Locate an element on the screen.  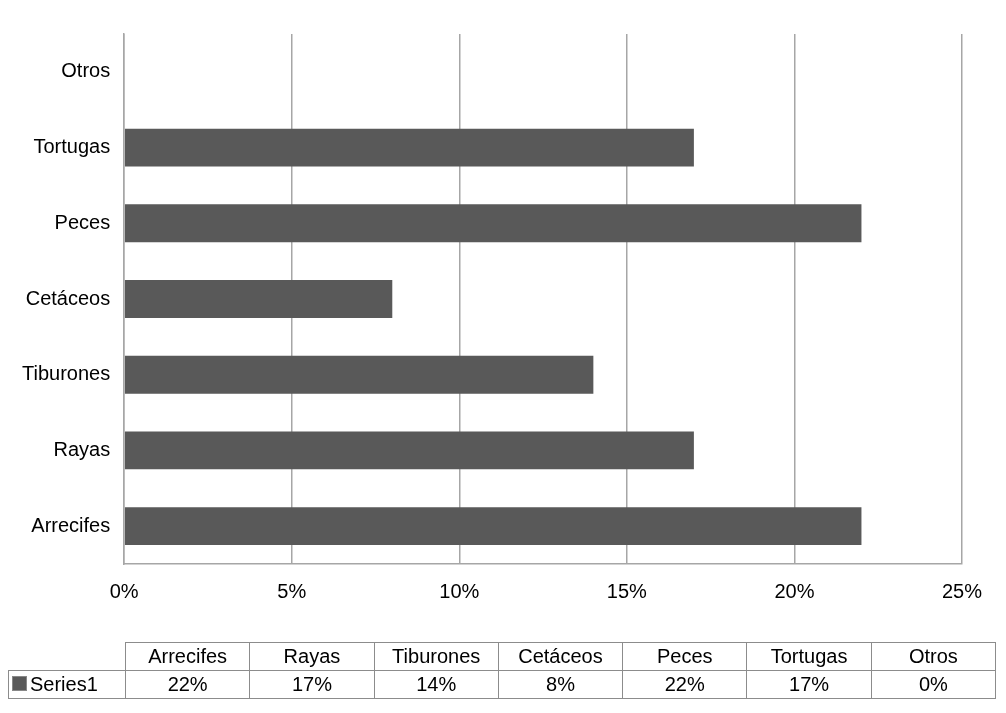
text: 14% is located at coordinates (436, 684).